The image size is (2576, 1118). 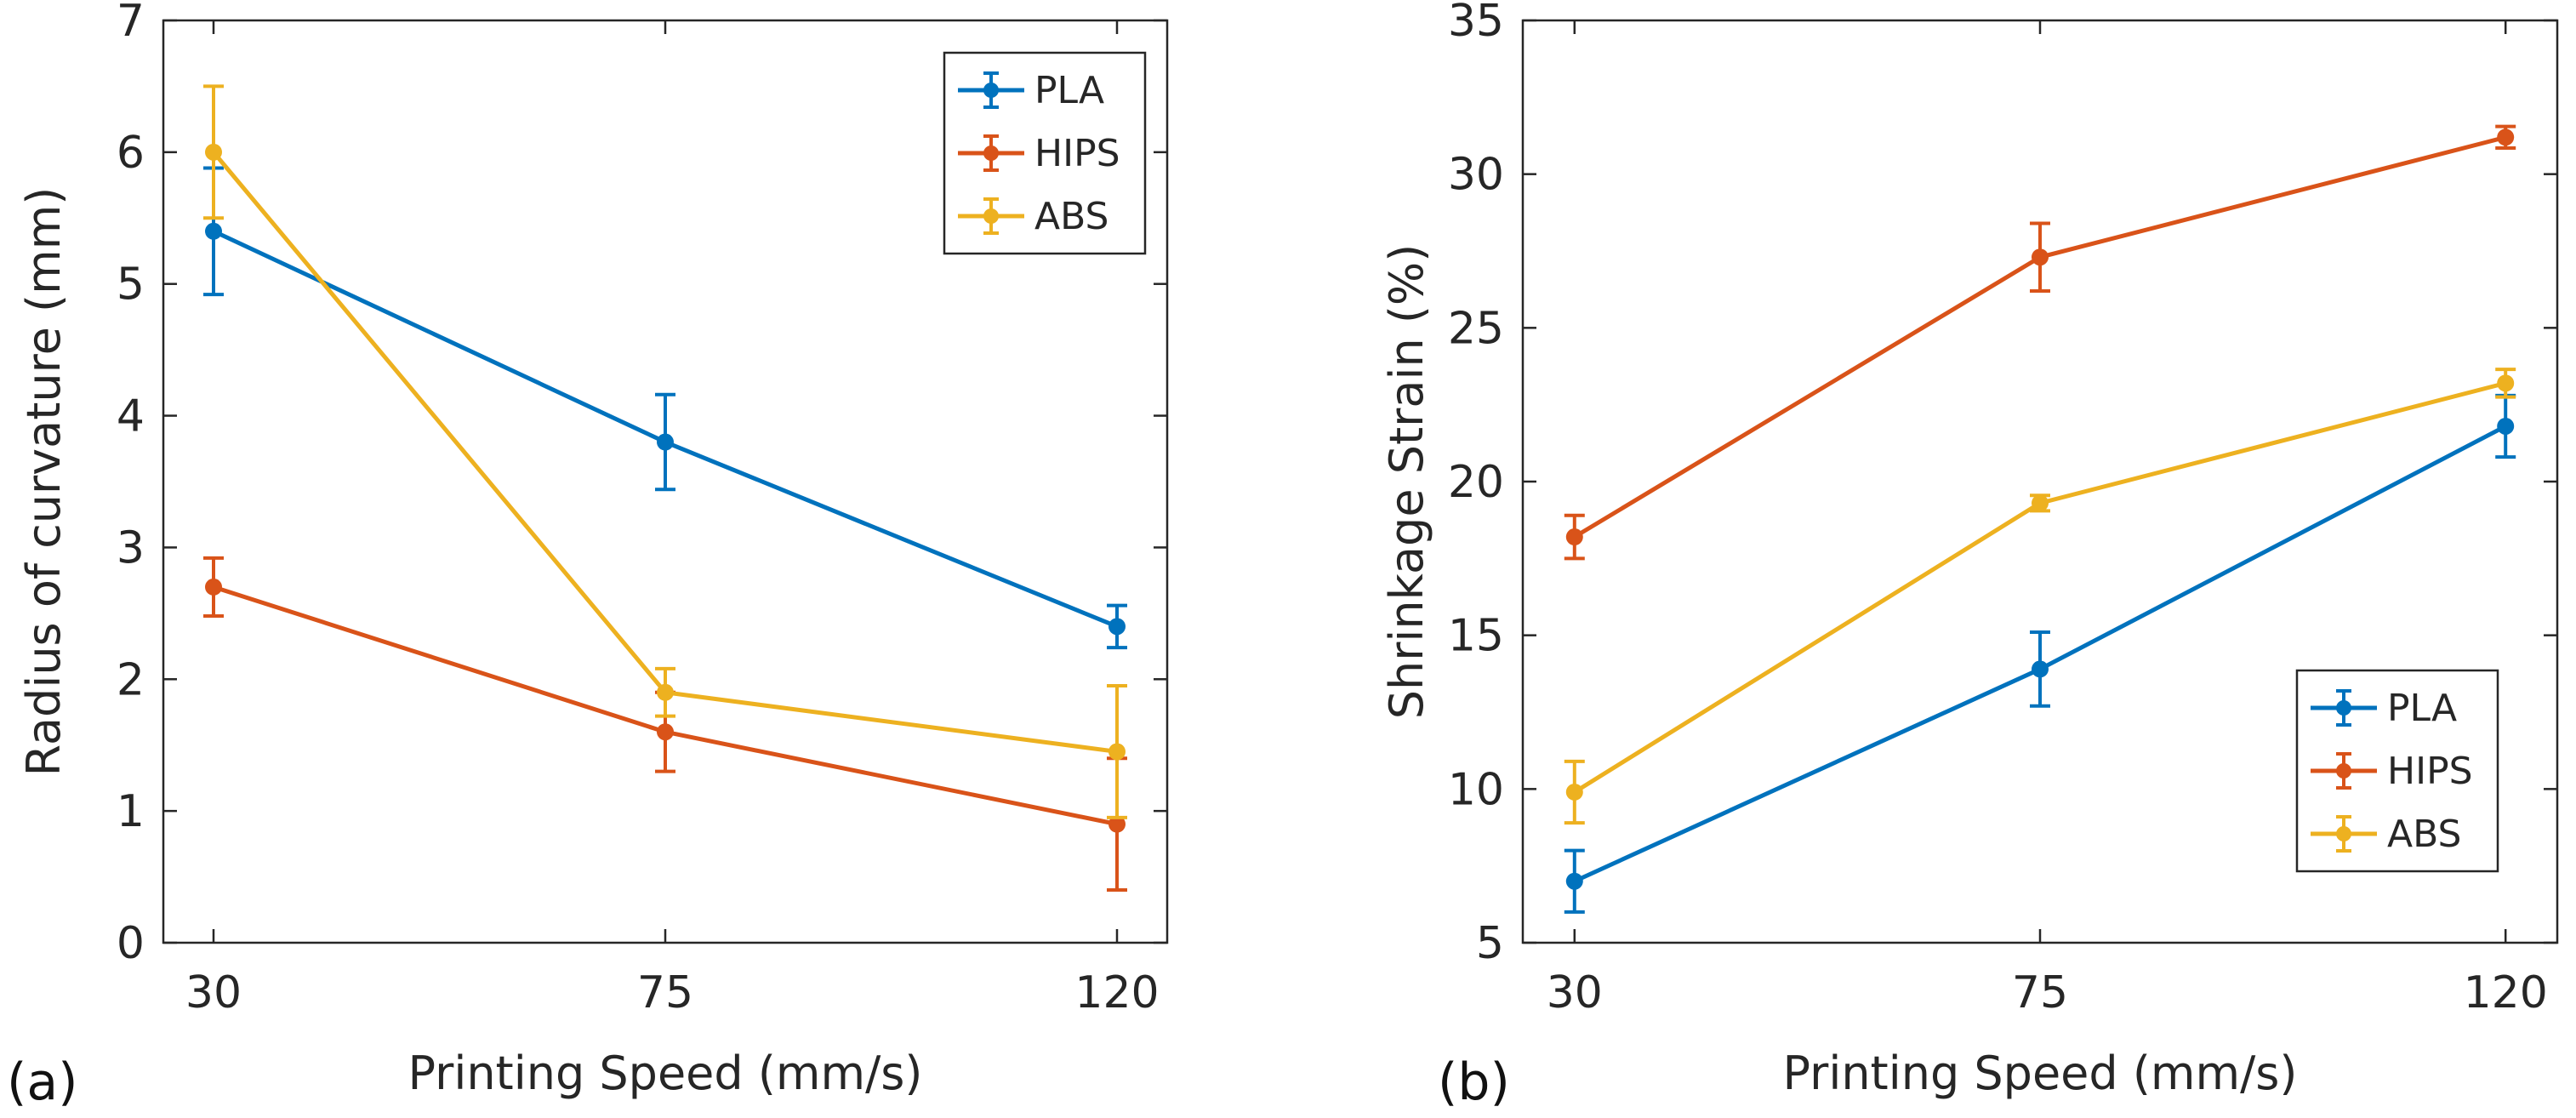 I want to click on y-tick-label: 3, so click(x=131, y=547).